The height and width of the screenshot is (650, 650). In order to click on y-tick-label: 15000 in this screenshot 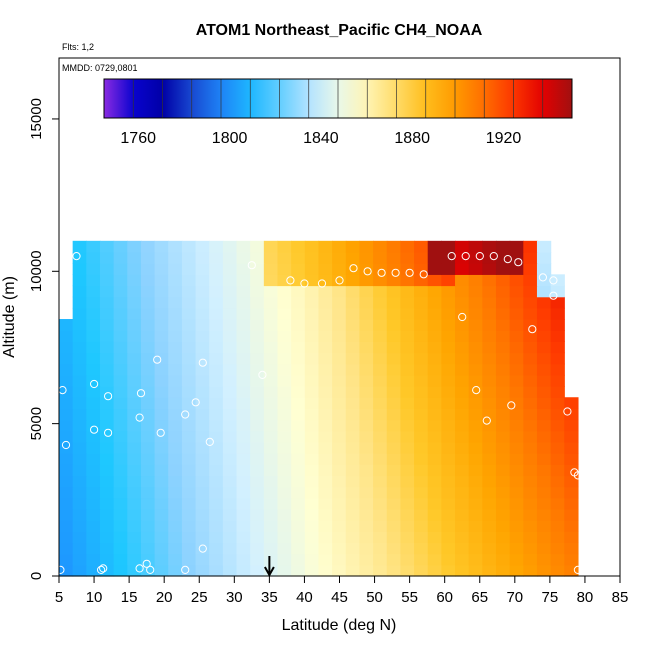, I will do `click(36, 119)`.